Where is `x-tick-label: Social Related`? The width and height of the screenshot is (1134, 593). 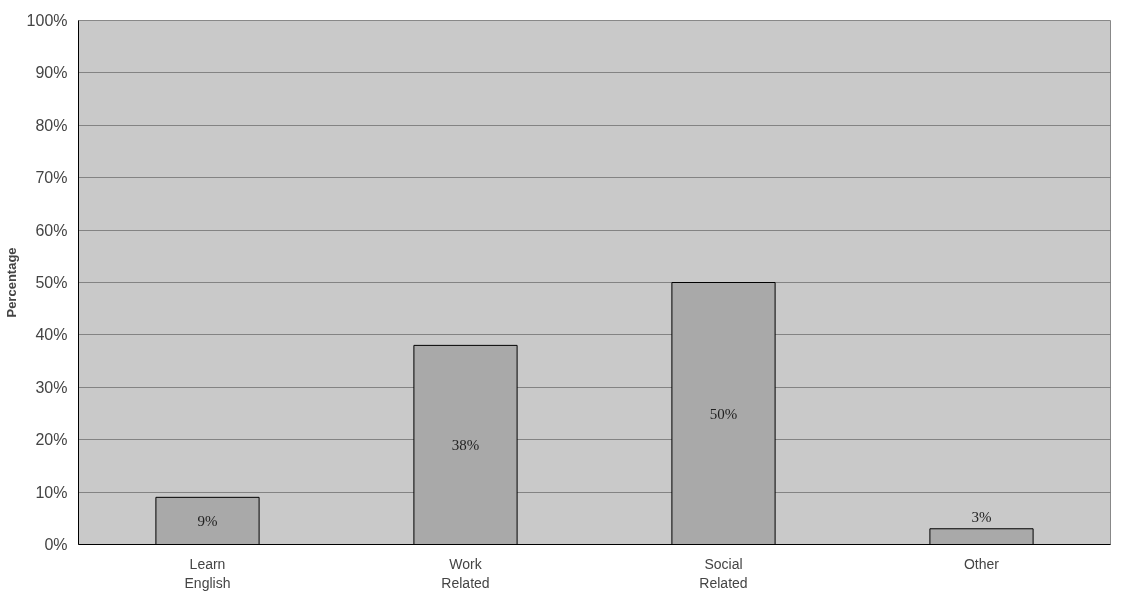
x-tick-label: Social Related is located at coordinates (723, 573).